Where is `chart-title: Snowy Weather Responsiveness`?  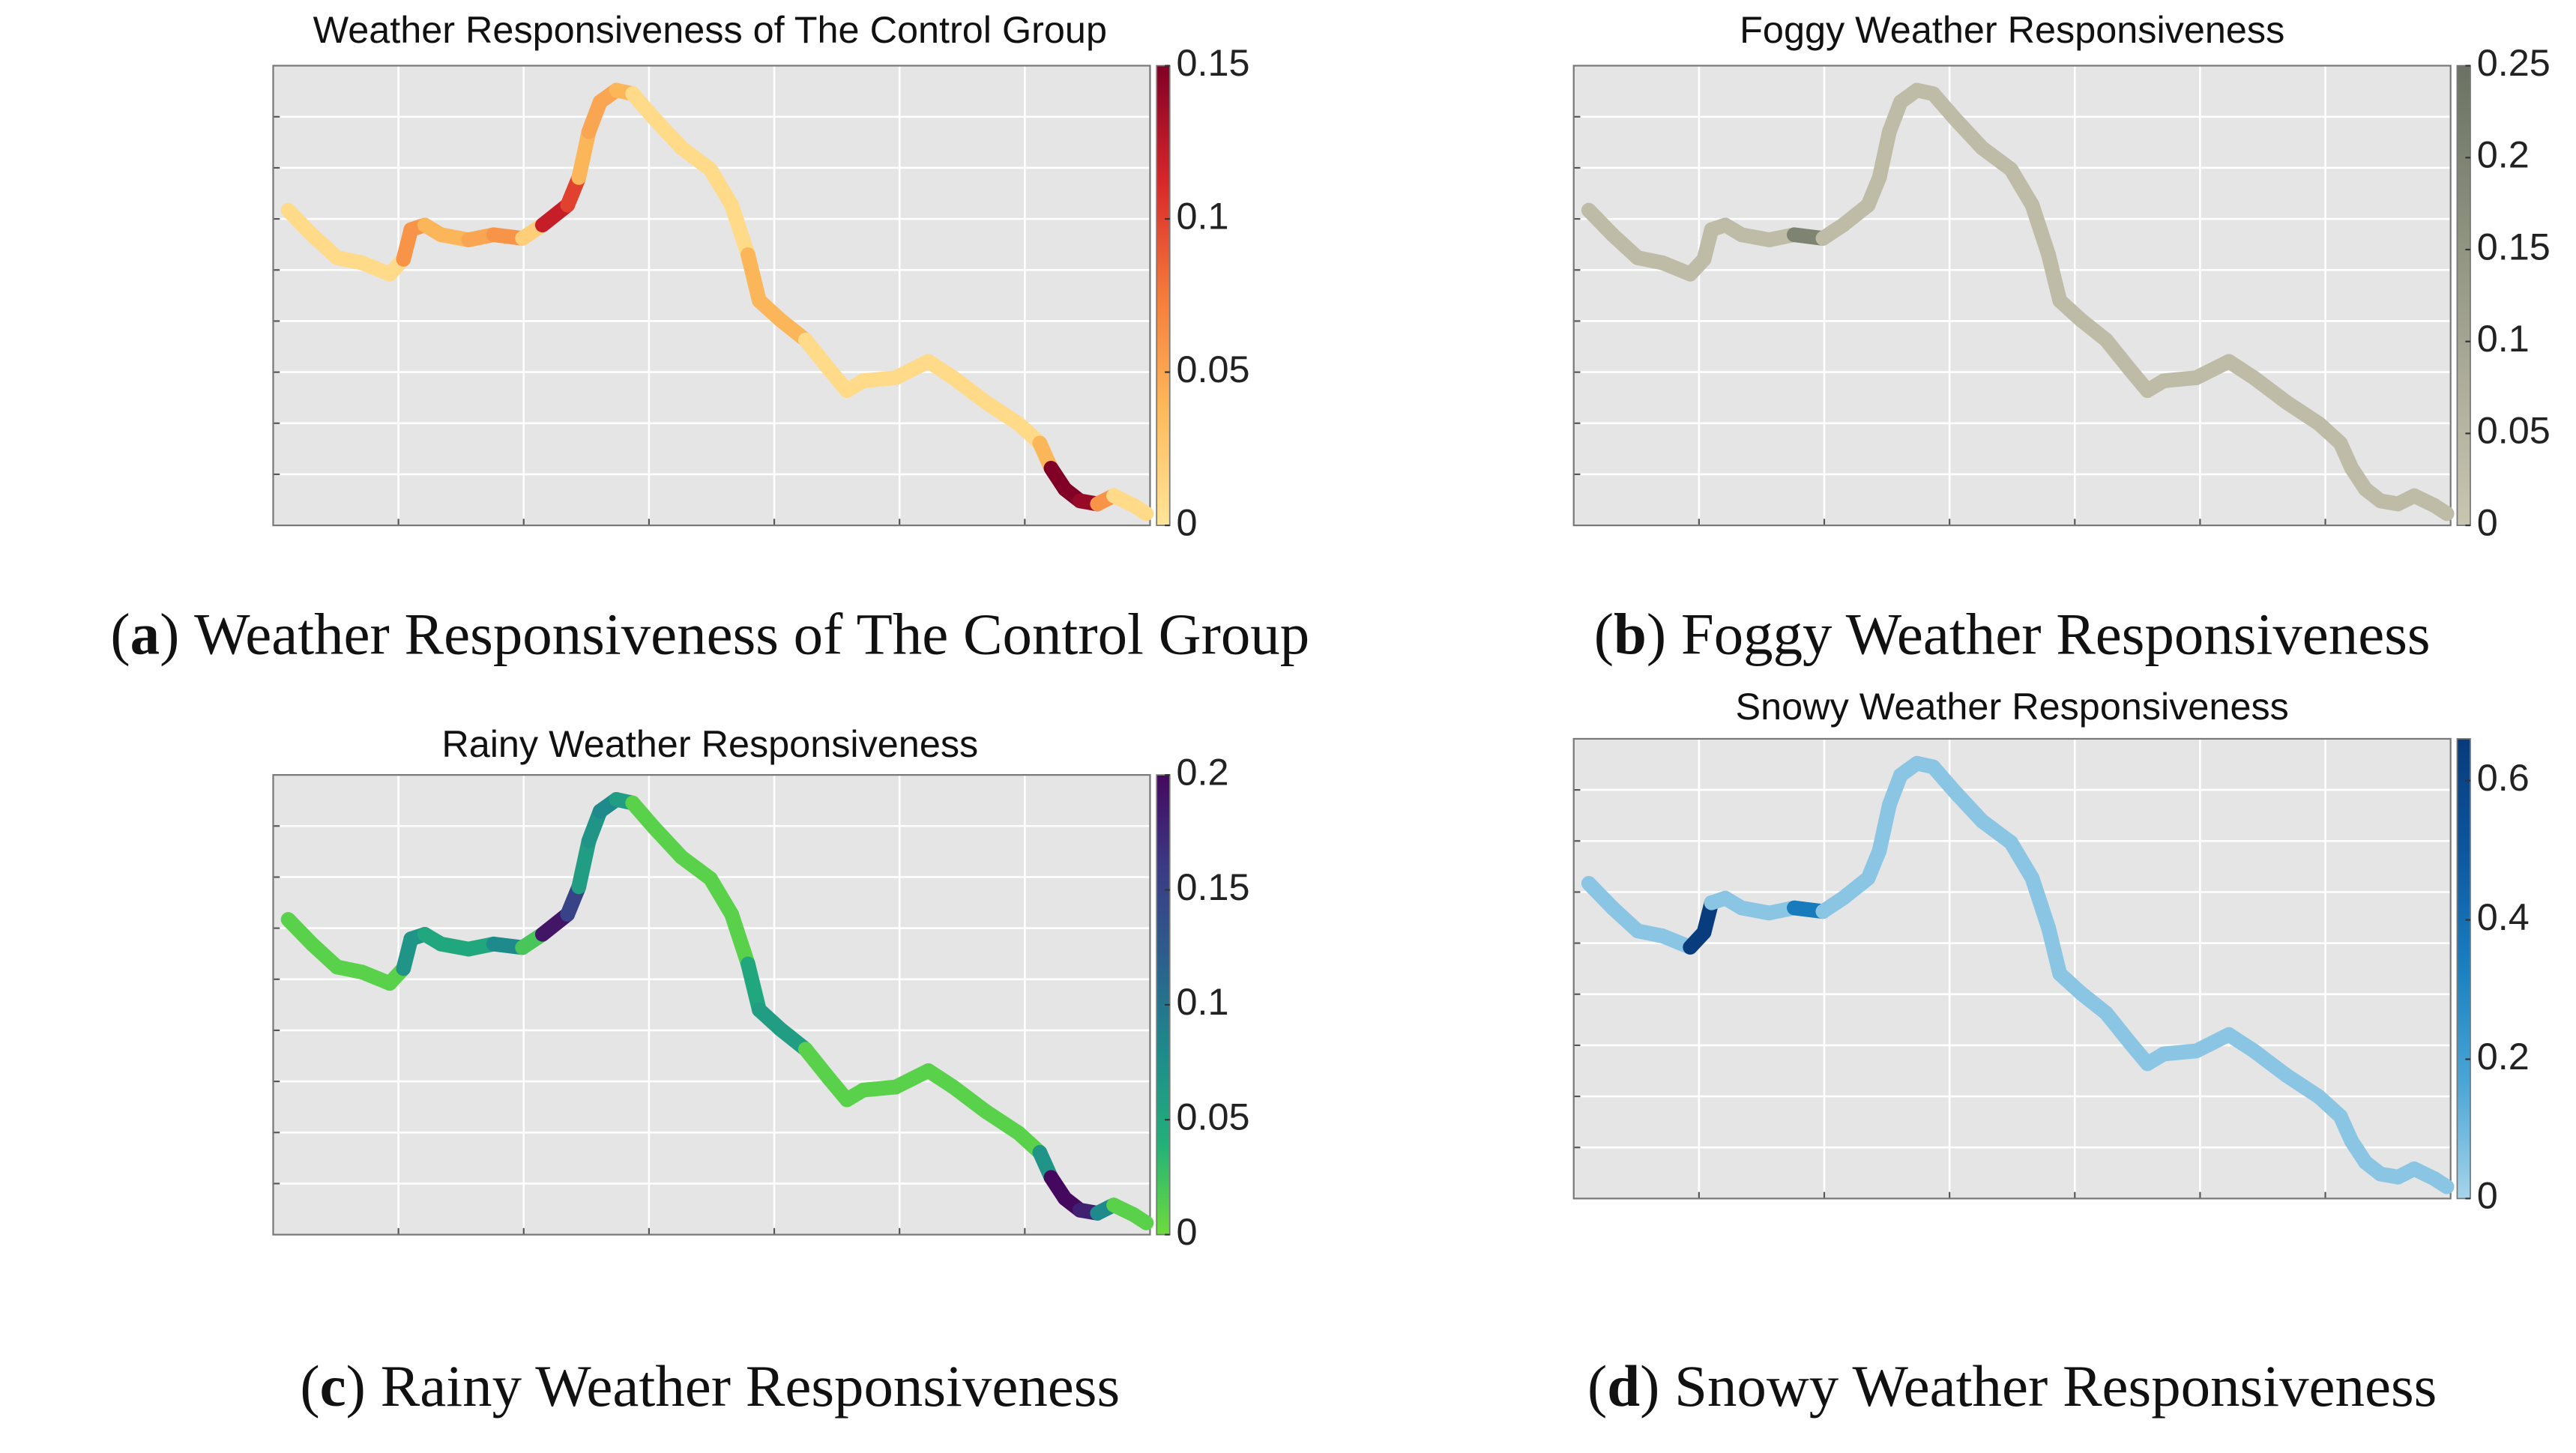
chart-title: Snowy Weather Responsiveness is located at coordinates (2012, 706).